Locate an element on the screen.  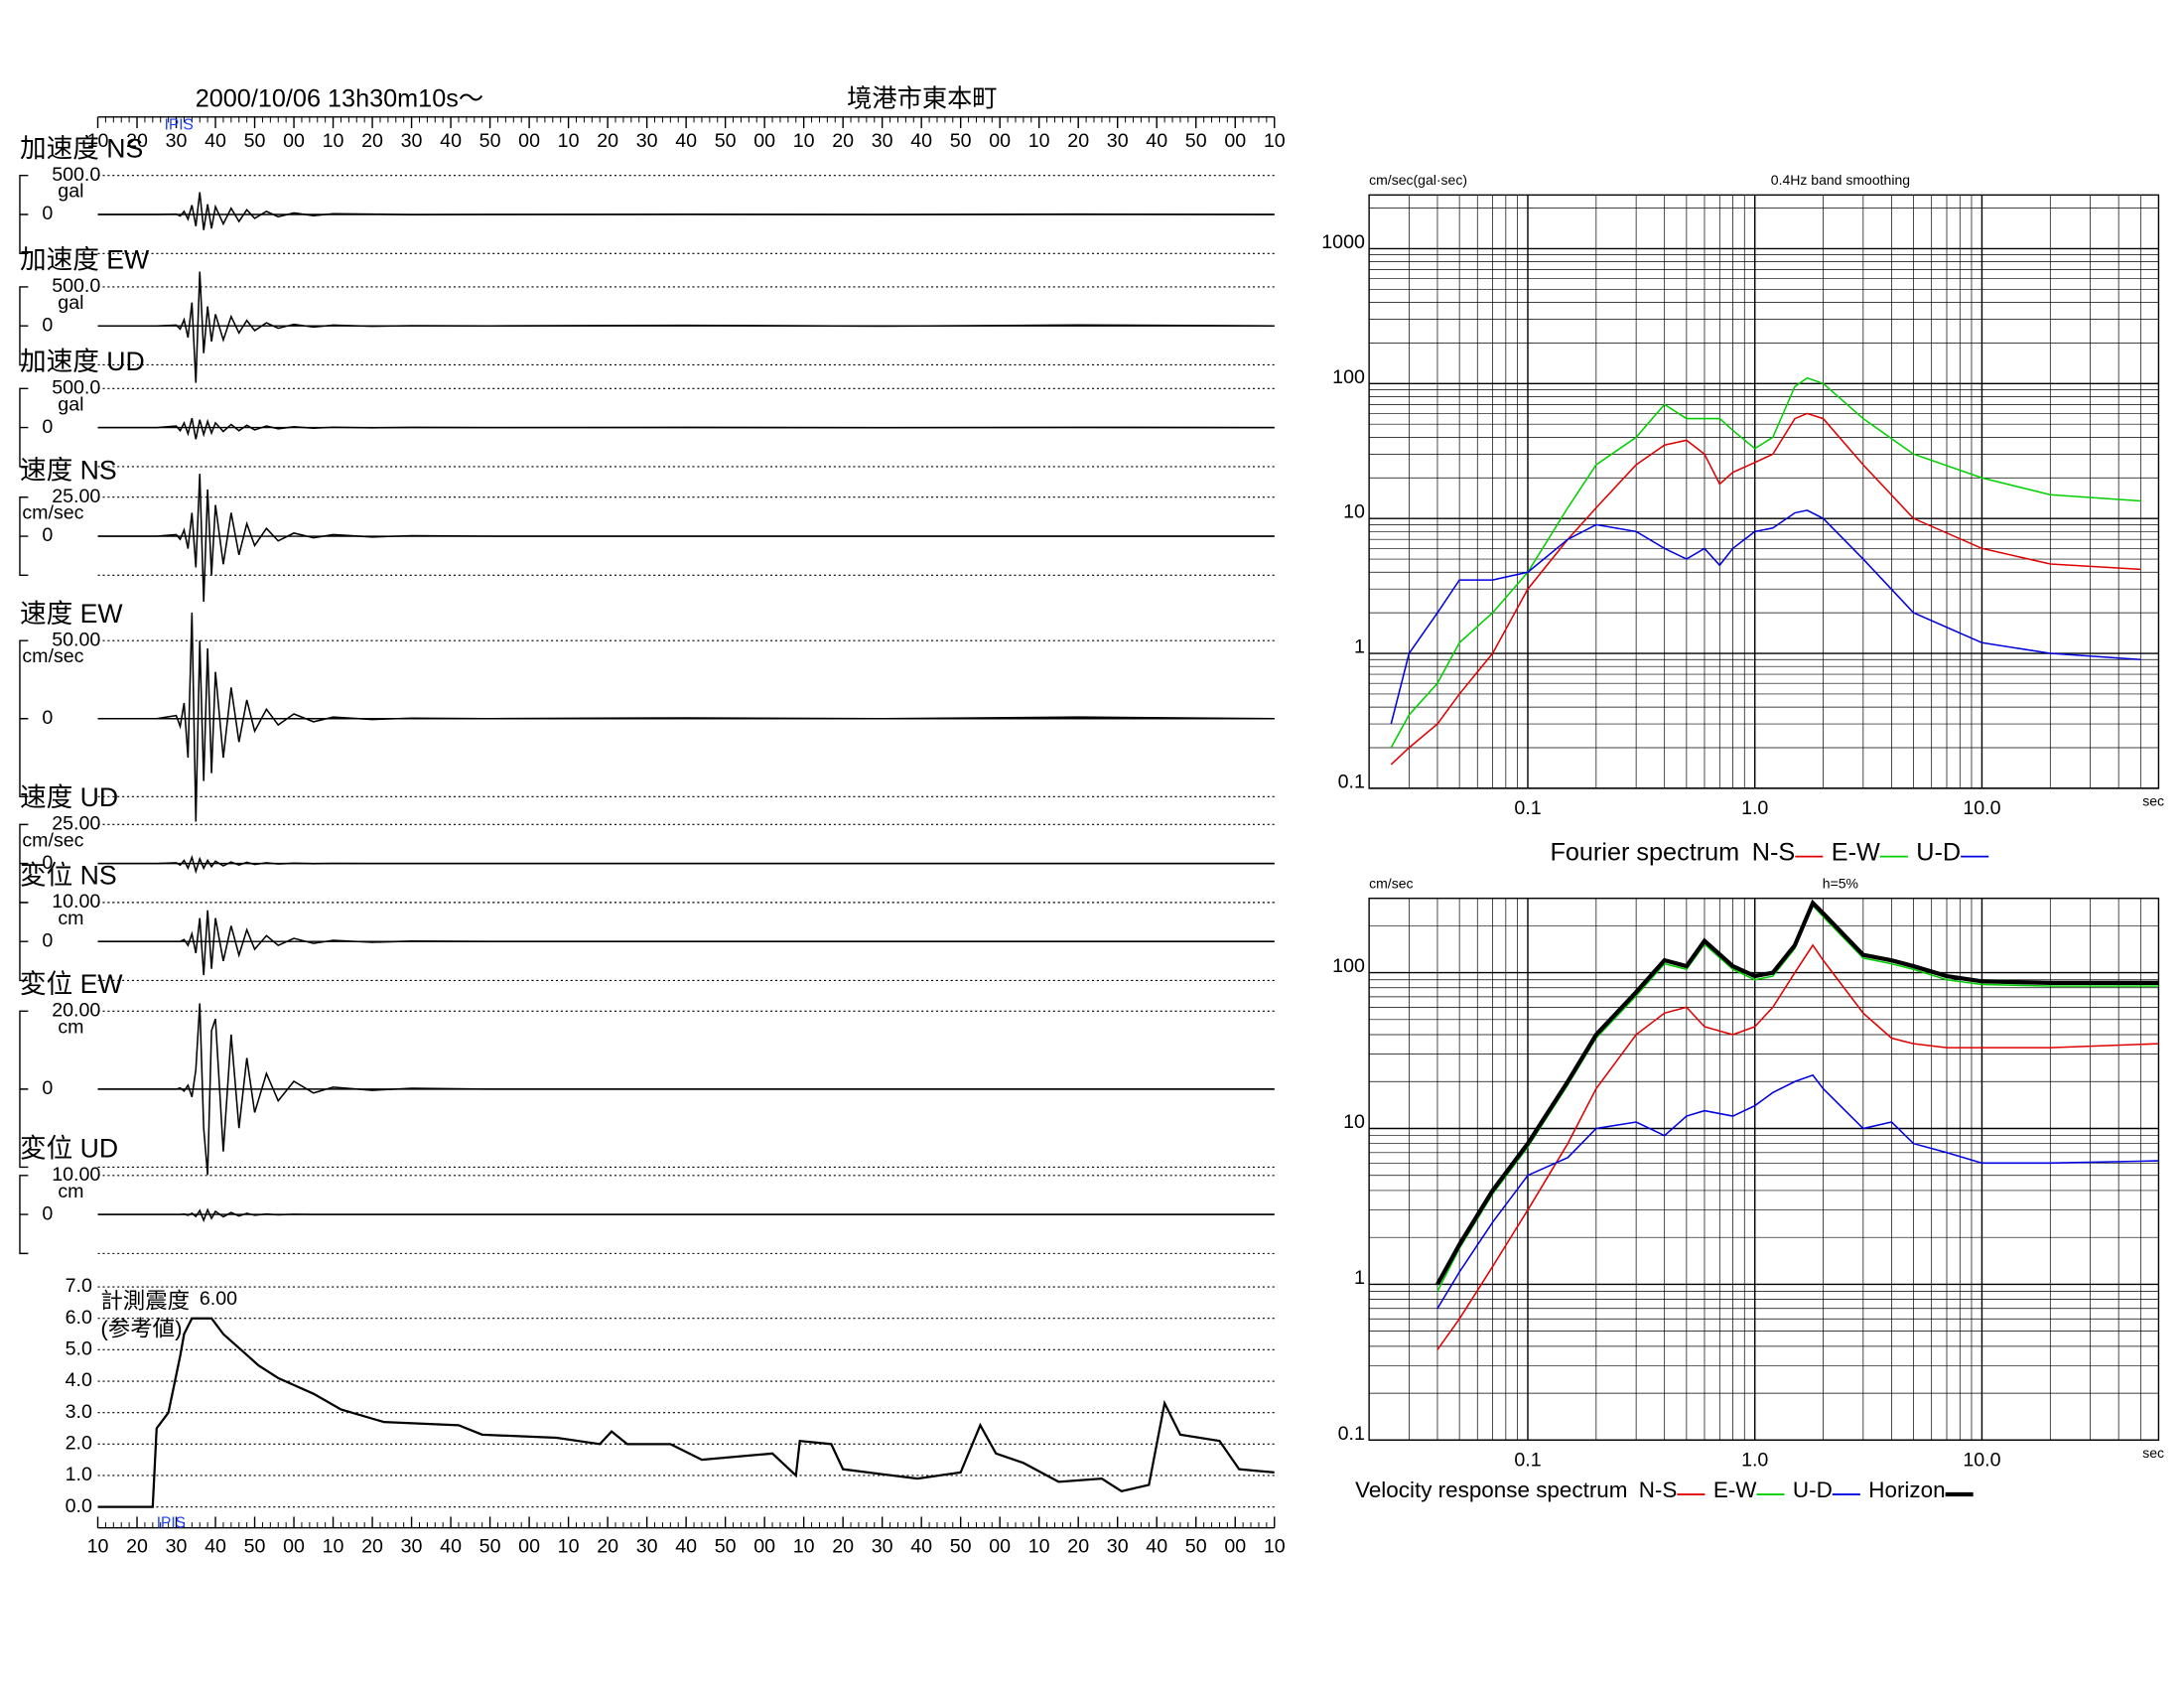
y-tick-label: 20.00 is located at coordinates (76, 1011).